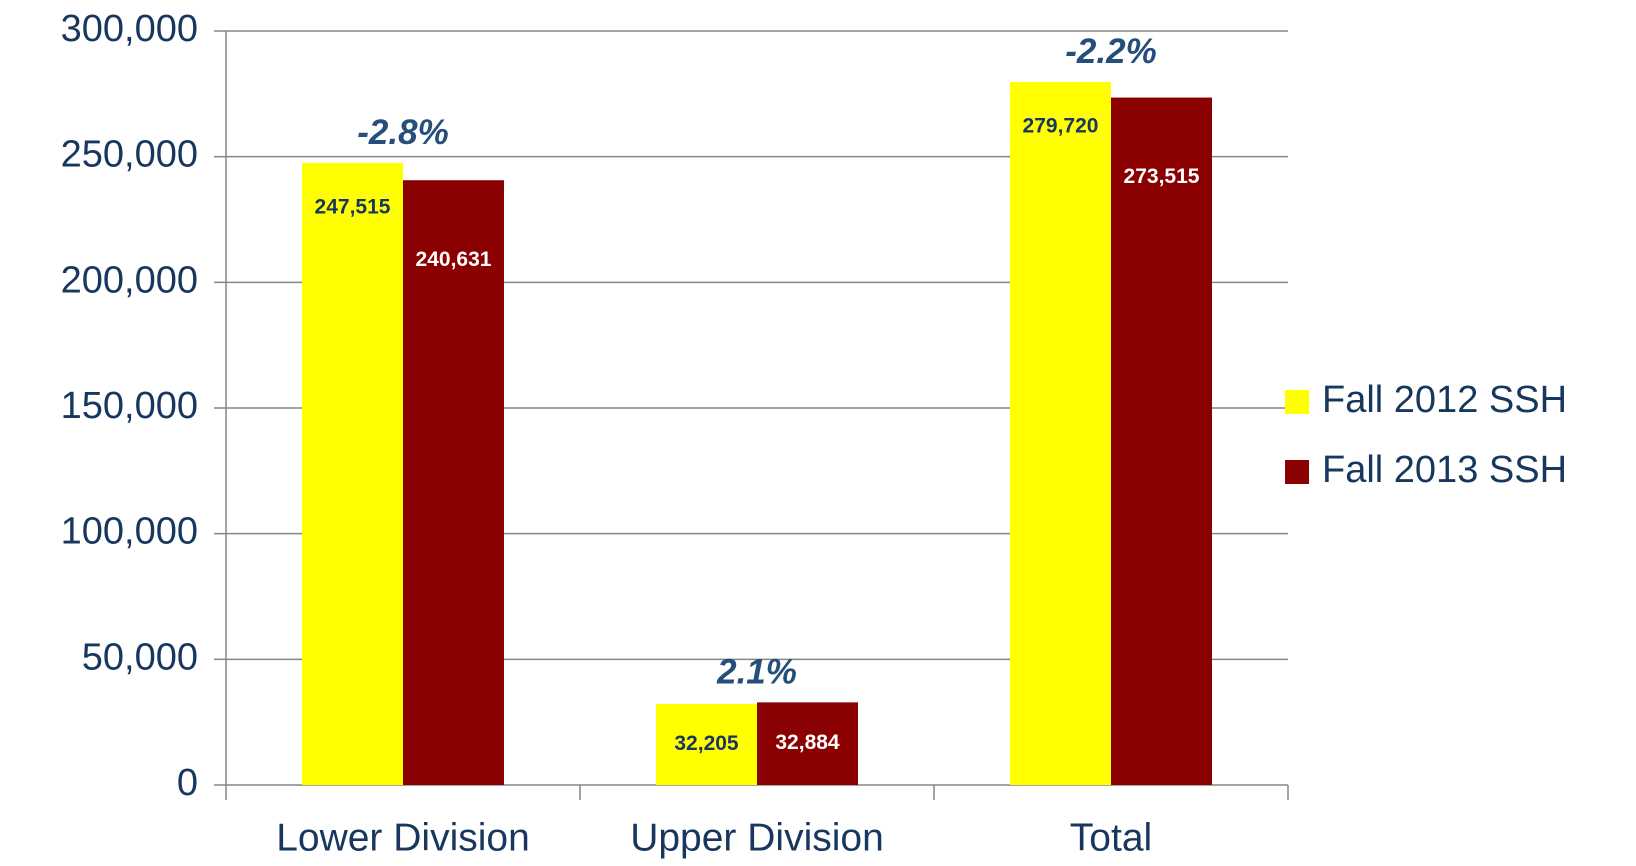 This screenshot has width=1636, height=866. What do you see at coordinates (454, 259) in the screenshot?
I see `data-label: 240,631` at bounding box center [454, 259].